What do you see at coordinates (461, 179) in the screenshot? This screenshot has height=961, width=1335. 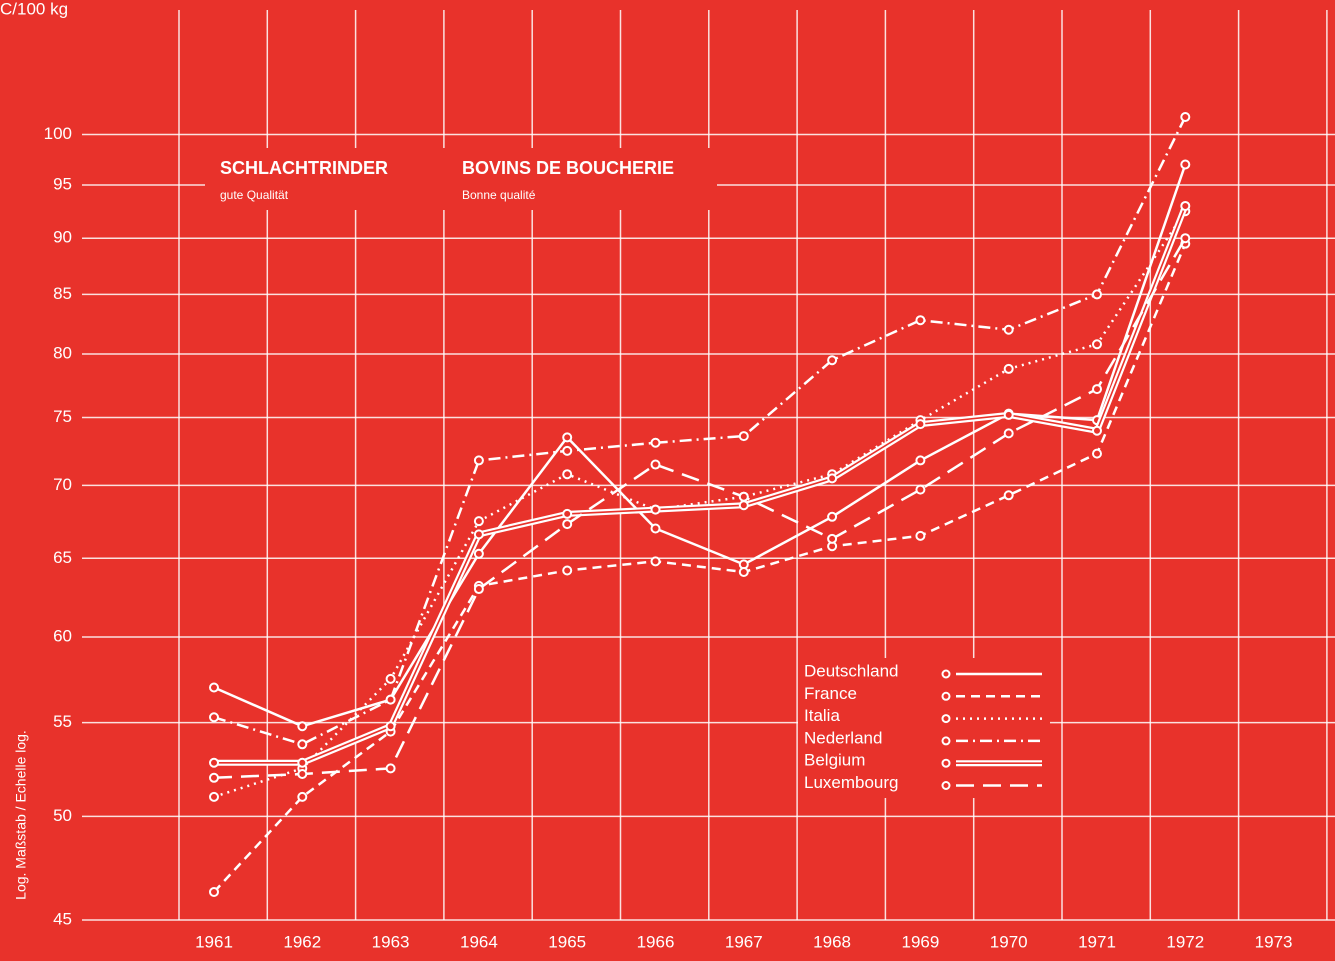 I see `title-box` at bounding box center [461, 179].